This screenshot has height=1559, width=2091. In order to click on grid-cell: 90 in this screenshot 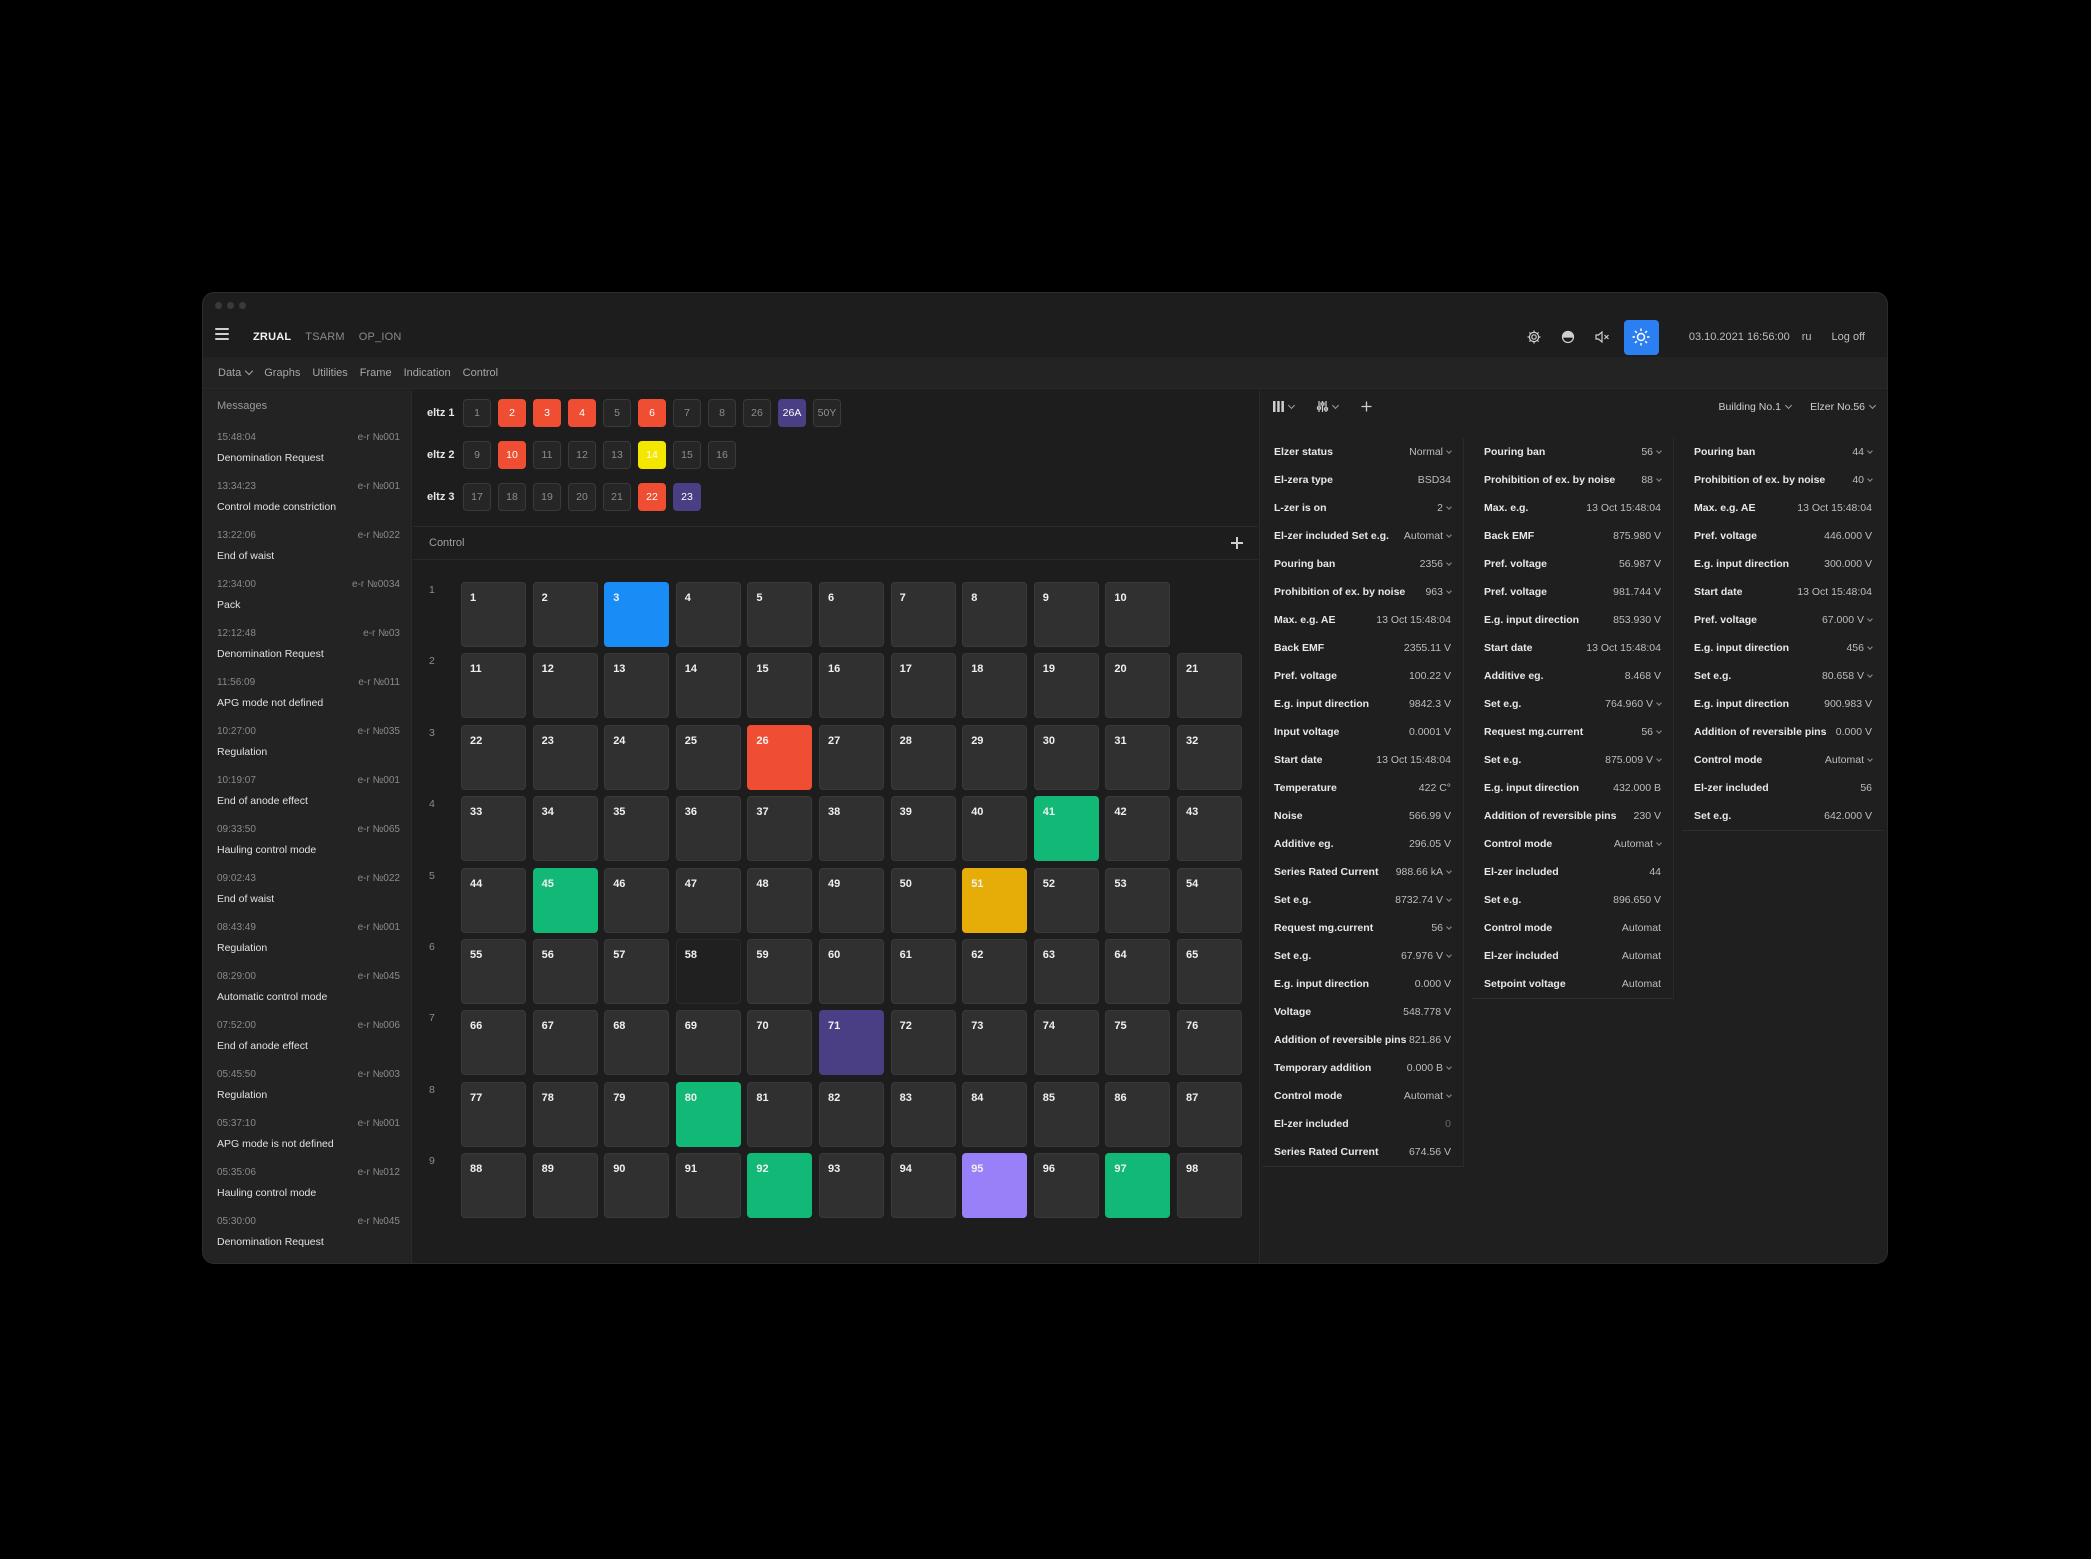, I will do `click(637, 1186)`.